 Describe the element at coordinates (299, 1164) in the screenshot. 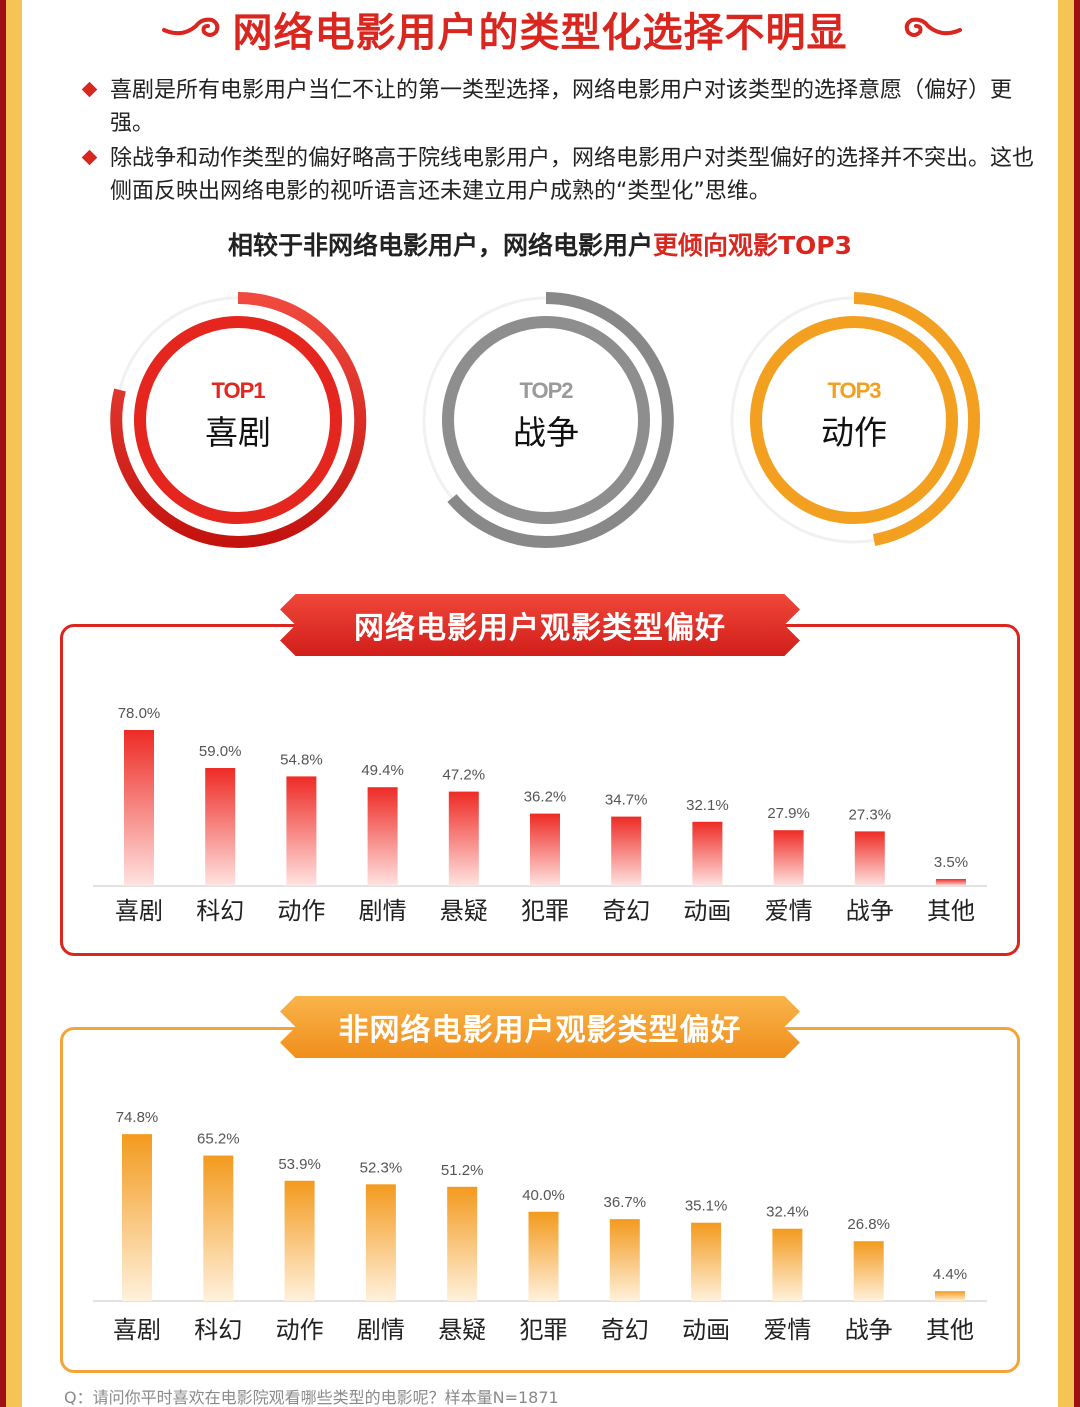

I see `value-label: 53.9%` at that location.